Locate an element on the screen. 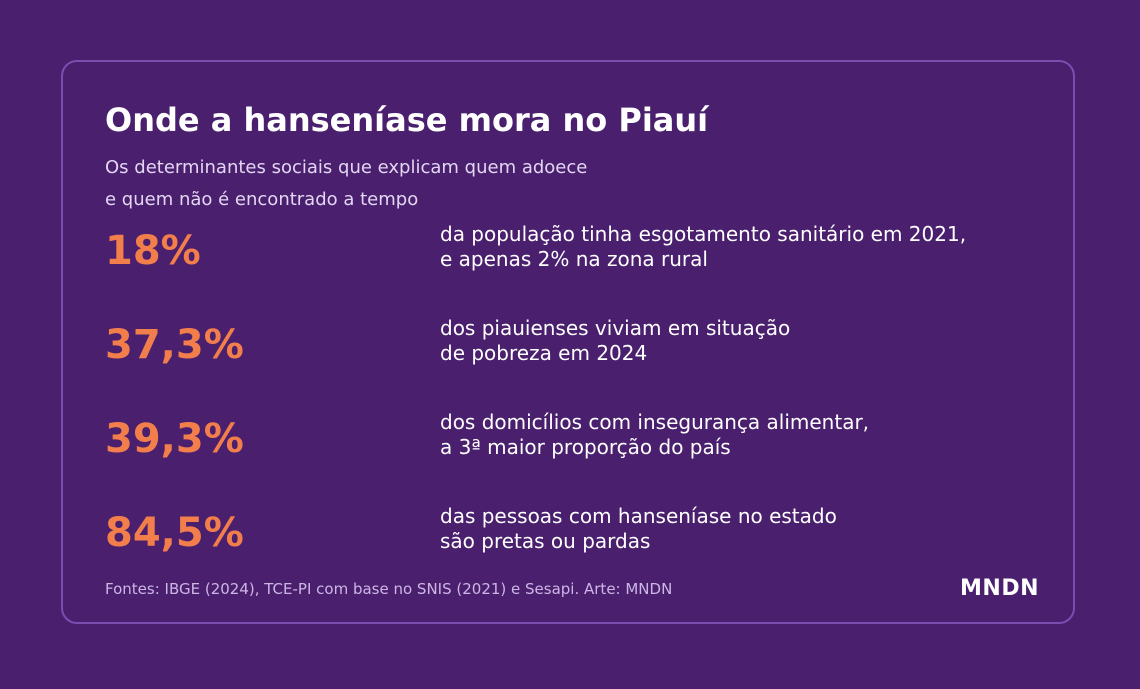 The image size is (1140, 689). stat-description-line-1: dos piauienses viviam em situação is located at coordinates (615, 328).